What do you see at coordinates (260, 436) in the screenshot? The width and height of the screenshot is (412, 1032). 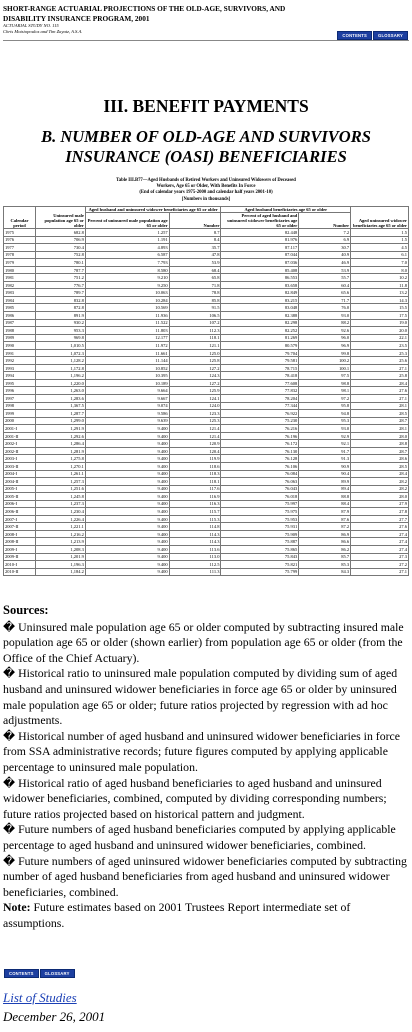 I see `table-cell: 76.196` at bounding box center [260, 436].